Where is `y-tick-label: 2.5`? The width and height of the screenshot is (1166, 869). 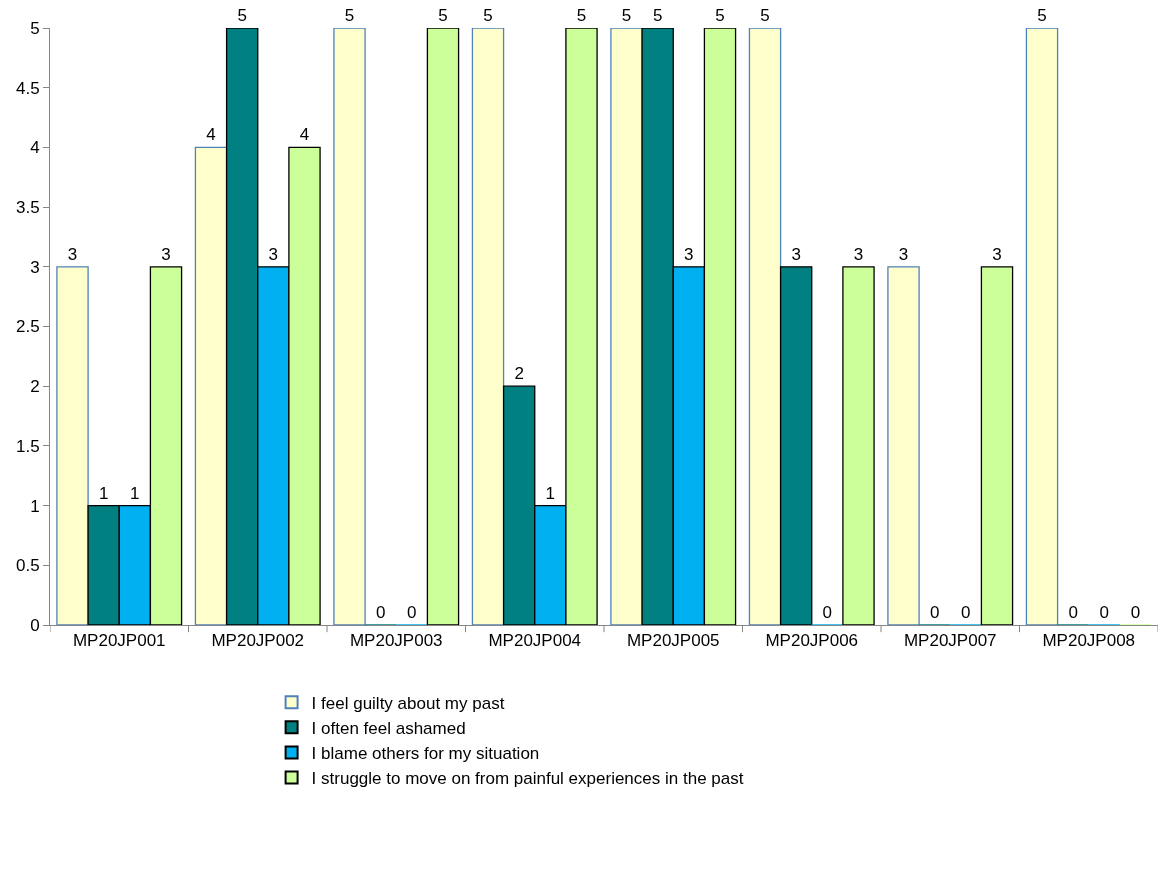
y-tick-label: 2.5 is located at coordinates (27, 327).